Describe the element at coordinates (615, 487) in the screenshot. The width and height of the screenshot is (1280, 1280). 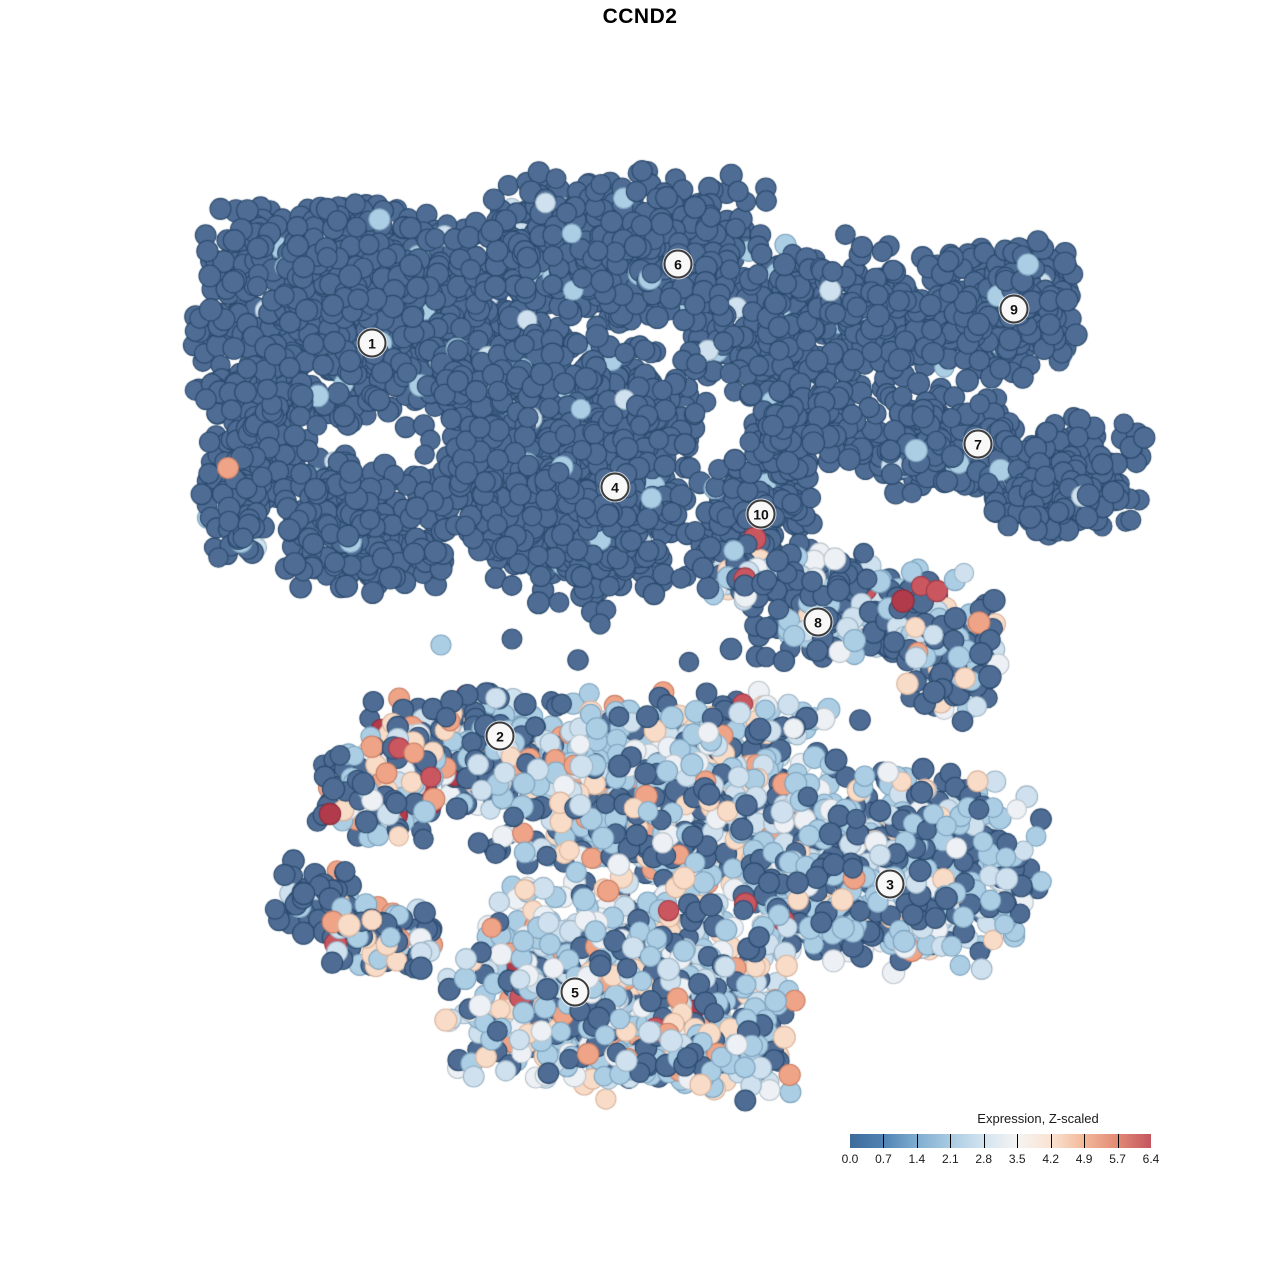
I see `cluster-label-4: 4` at that location.